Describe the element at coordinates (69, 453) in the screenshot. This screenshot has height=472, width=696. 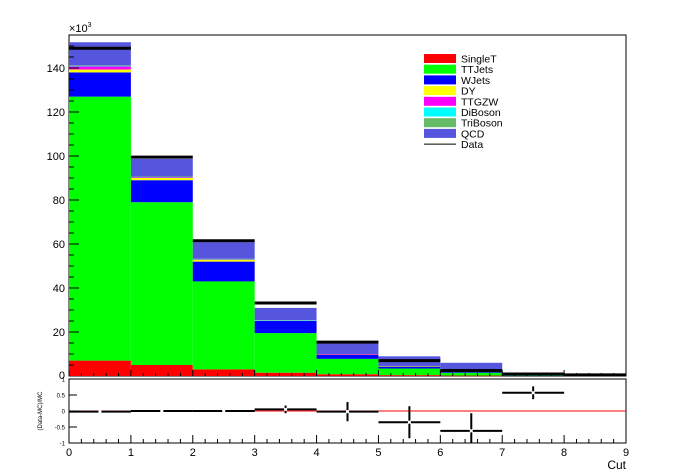
I see `x-tick-label: 0` at that location.